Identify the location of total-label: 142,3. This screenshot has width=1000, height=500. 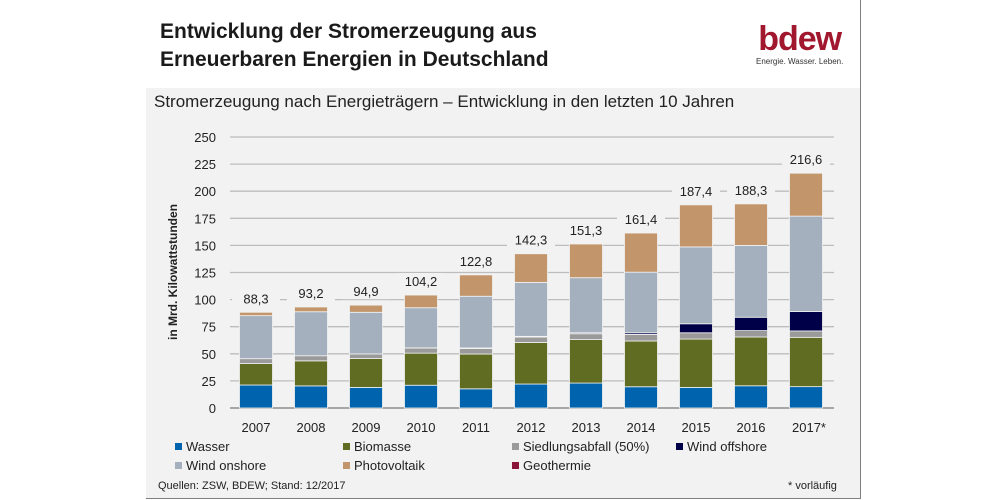
(531, 240).